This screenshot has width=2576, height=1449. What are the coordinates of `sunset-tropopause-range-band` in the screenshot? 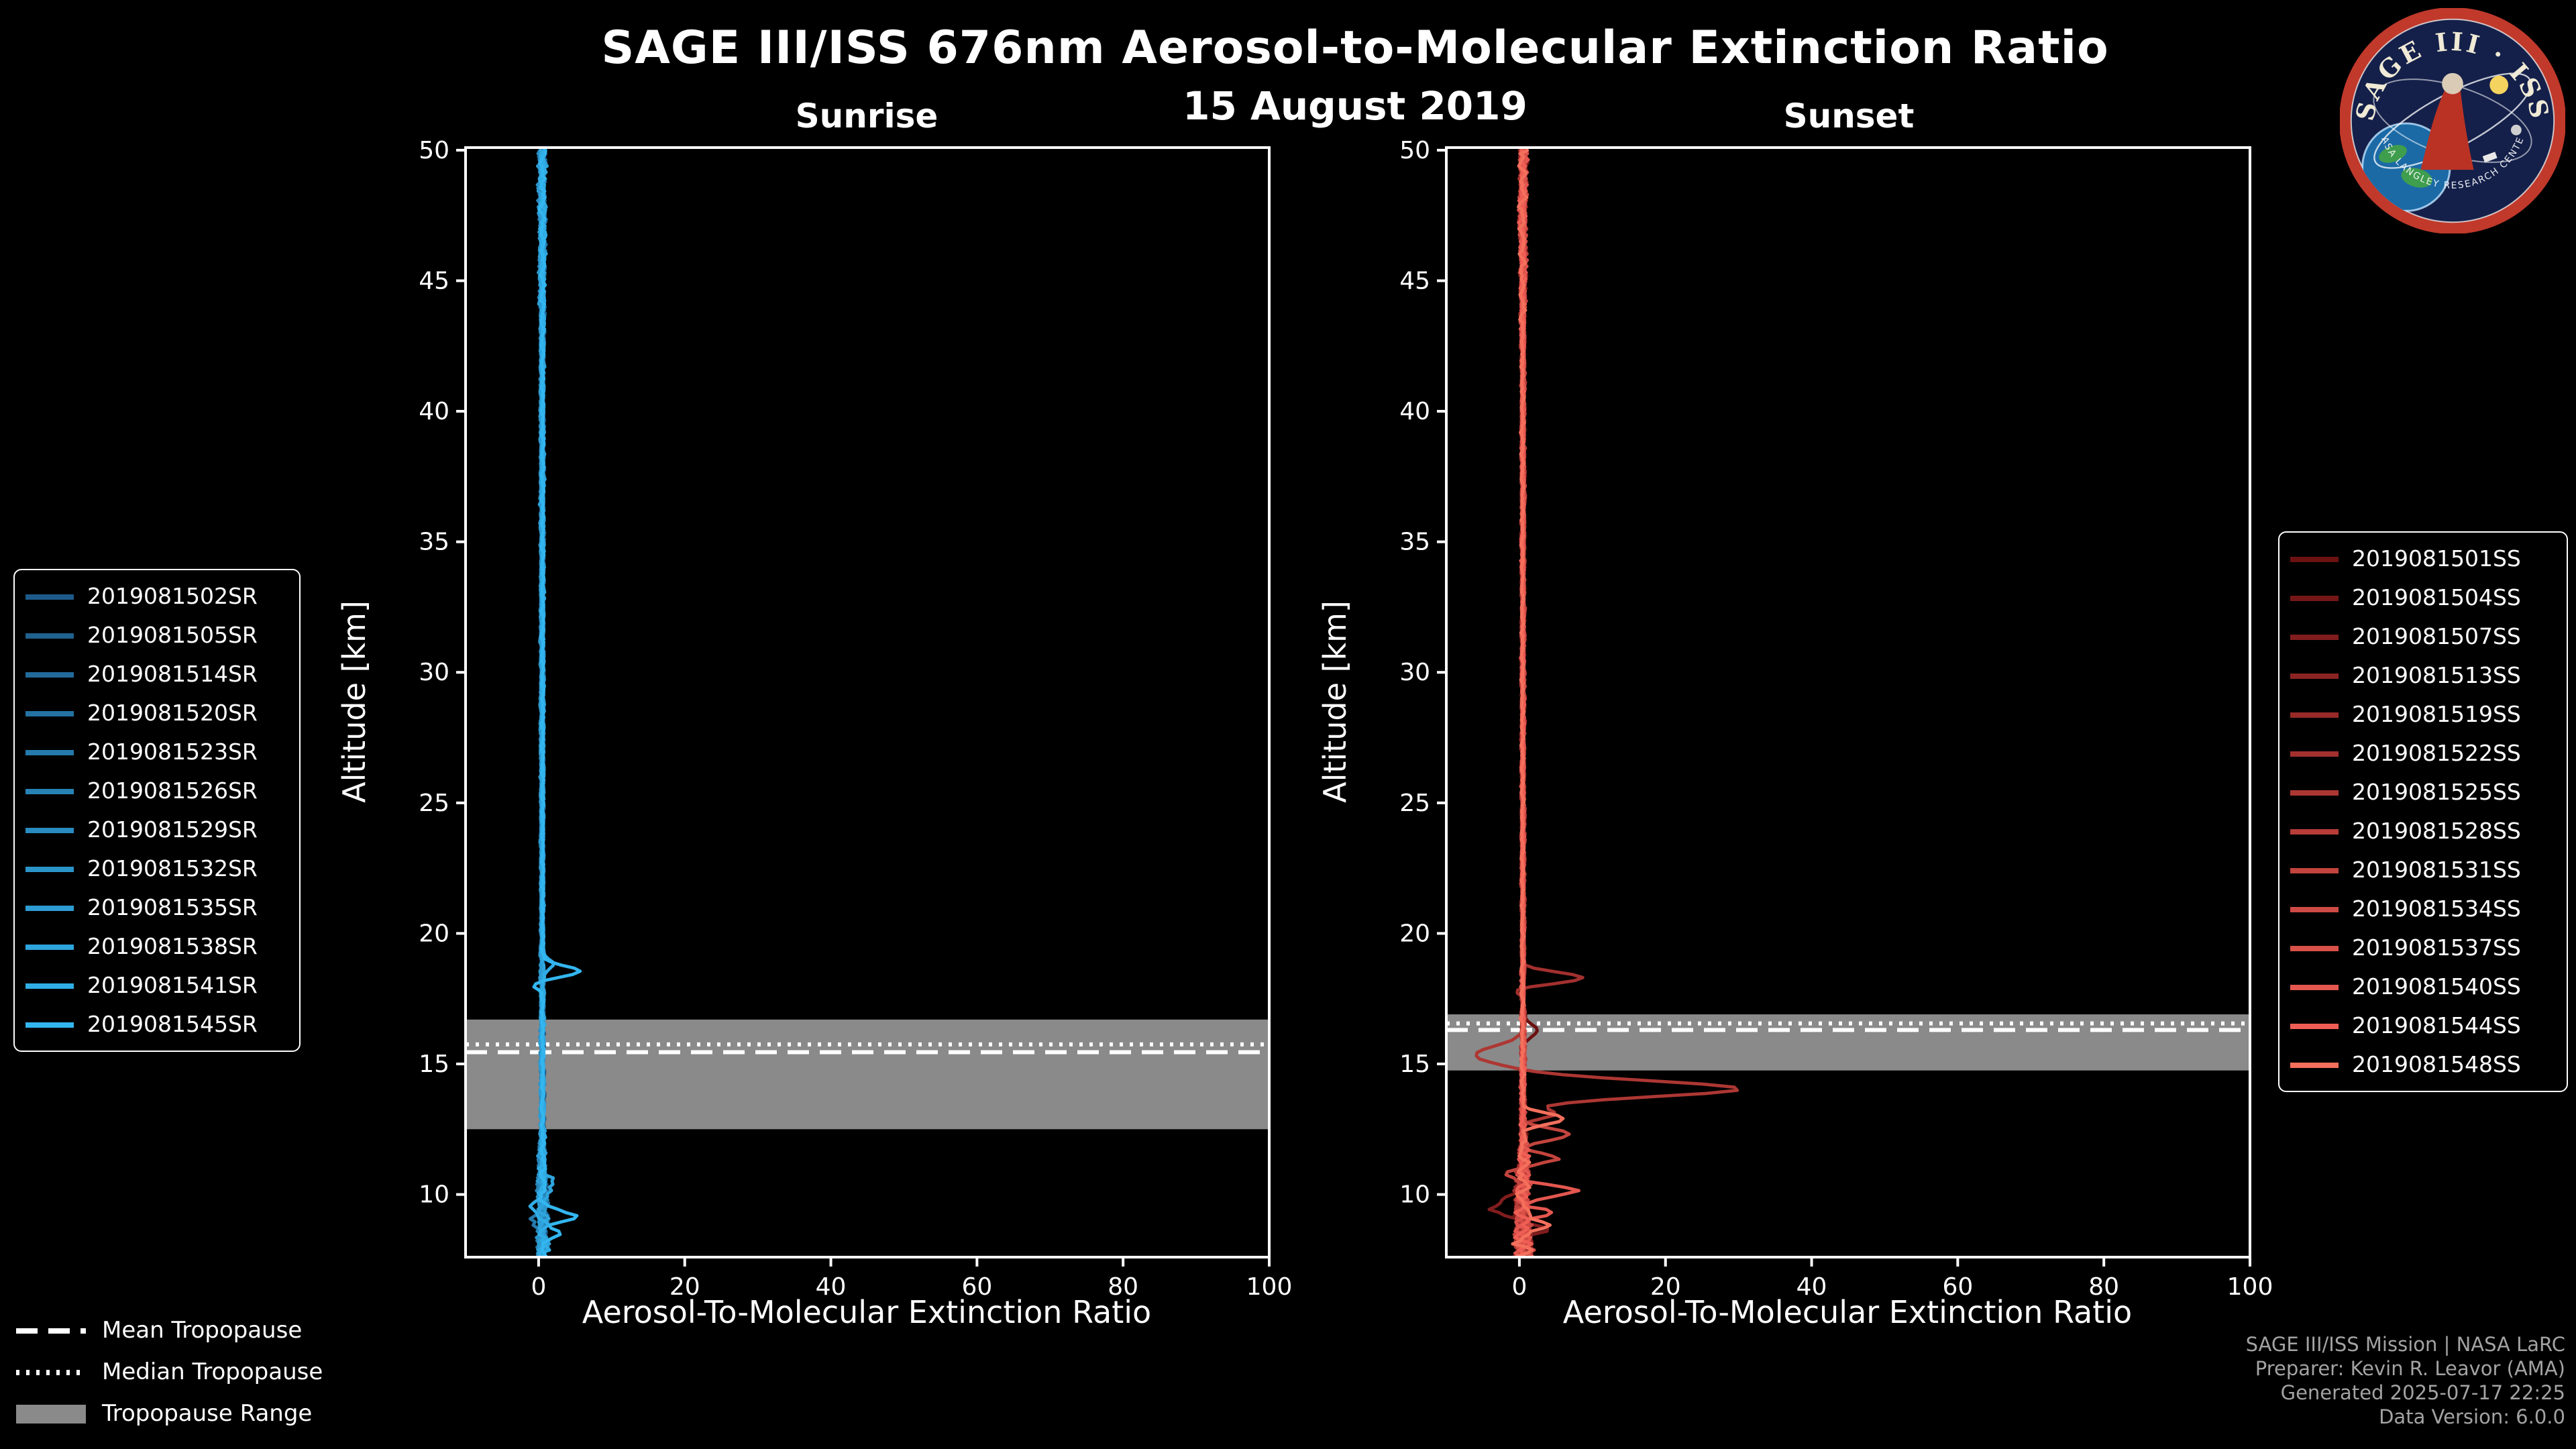 It's located at (1848, 1042).